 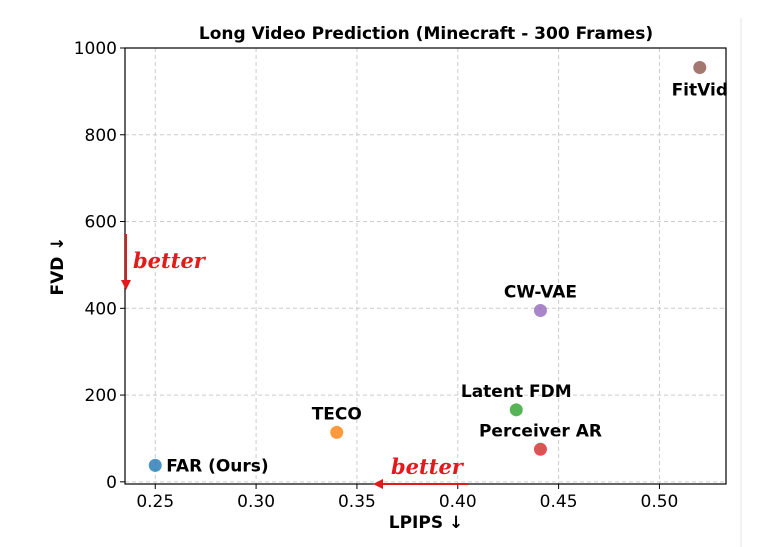 What do you see at coordinates (217, 466) in the screenshot?
I see `data-point-label: FAR (Ours)` at bounding box center [217, 466].